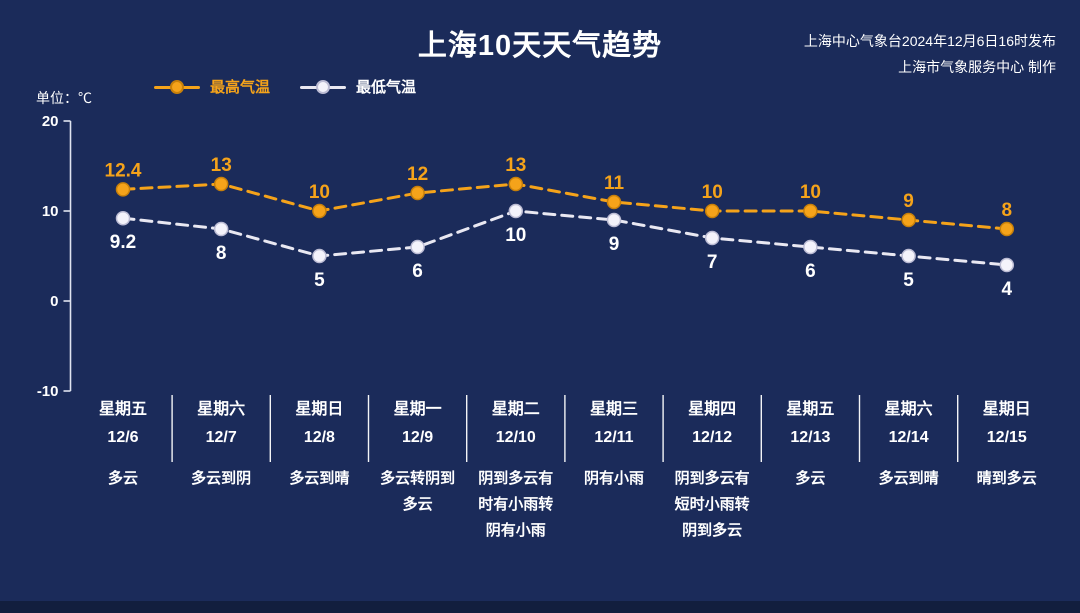 This screenshot has height=613, width=1080. What do you see at coordinates (240, 87) in the screenshot?
I see `legend-label-max: 最高气温` at bounding box center [240, 87].